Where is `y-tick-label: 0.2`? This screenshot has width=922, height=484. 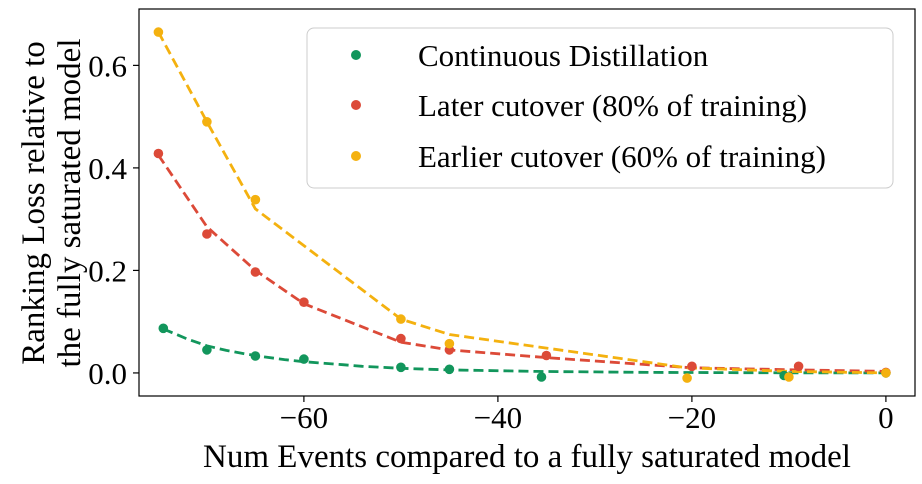
y-tick-label: 0.2 is located at coordinates (107, 270).